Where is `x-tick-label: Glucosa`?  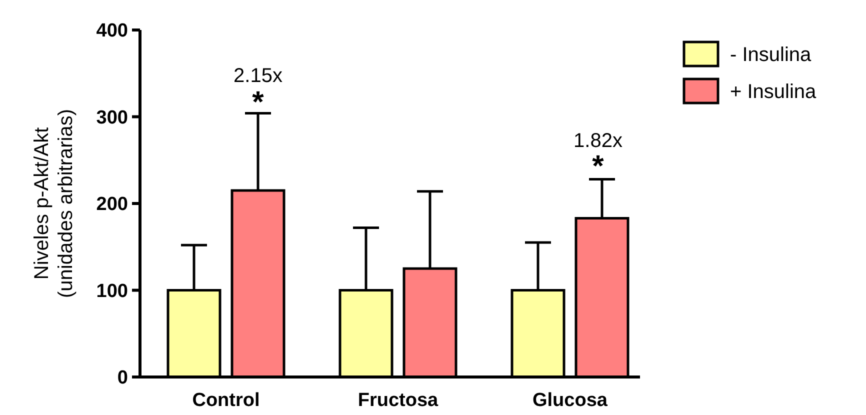 x-tick-label: Glucosa is located at coordinates (570, 400).